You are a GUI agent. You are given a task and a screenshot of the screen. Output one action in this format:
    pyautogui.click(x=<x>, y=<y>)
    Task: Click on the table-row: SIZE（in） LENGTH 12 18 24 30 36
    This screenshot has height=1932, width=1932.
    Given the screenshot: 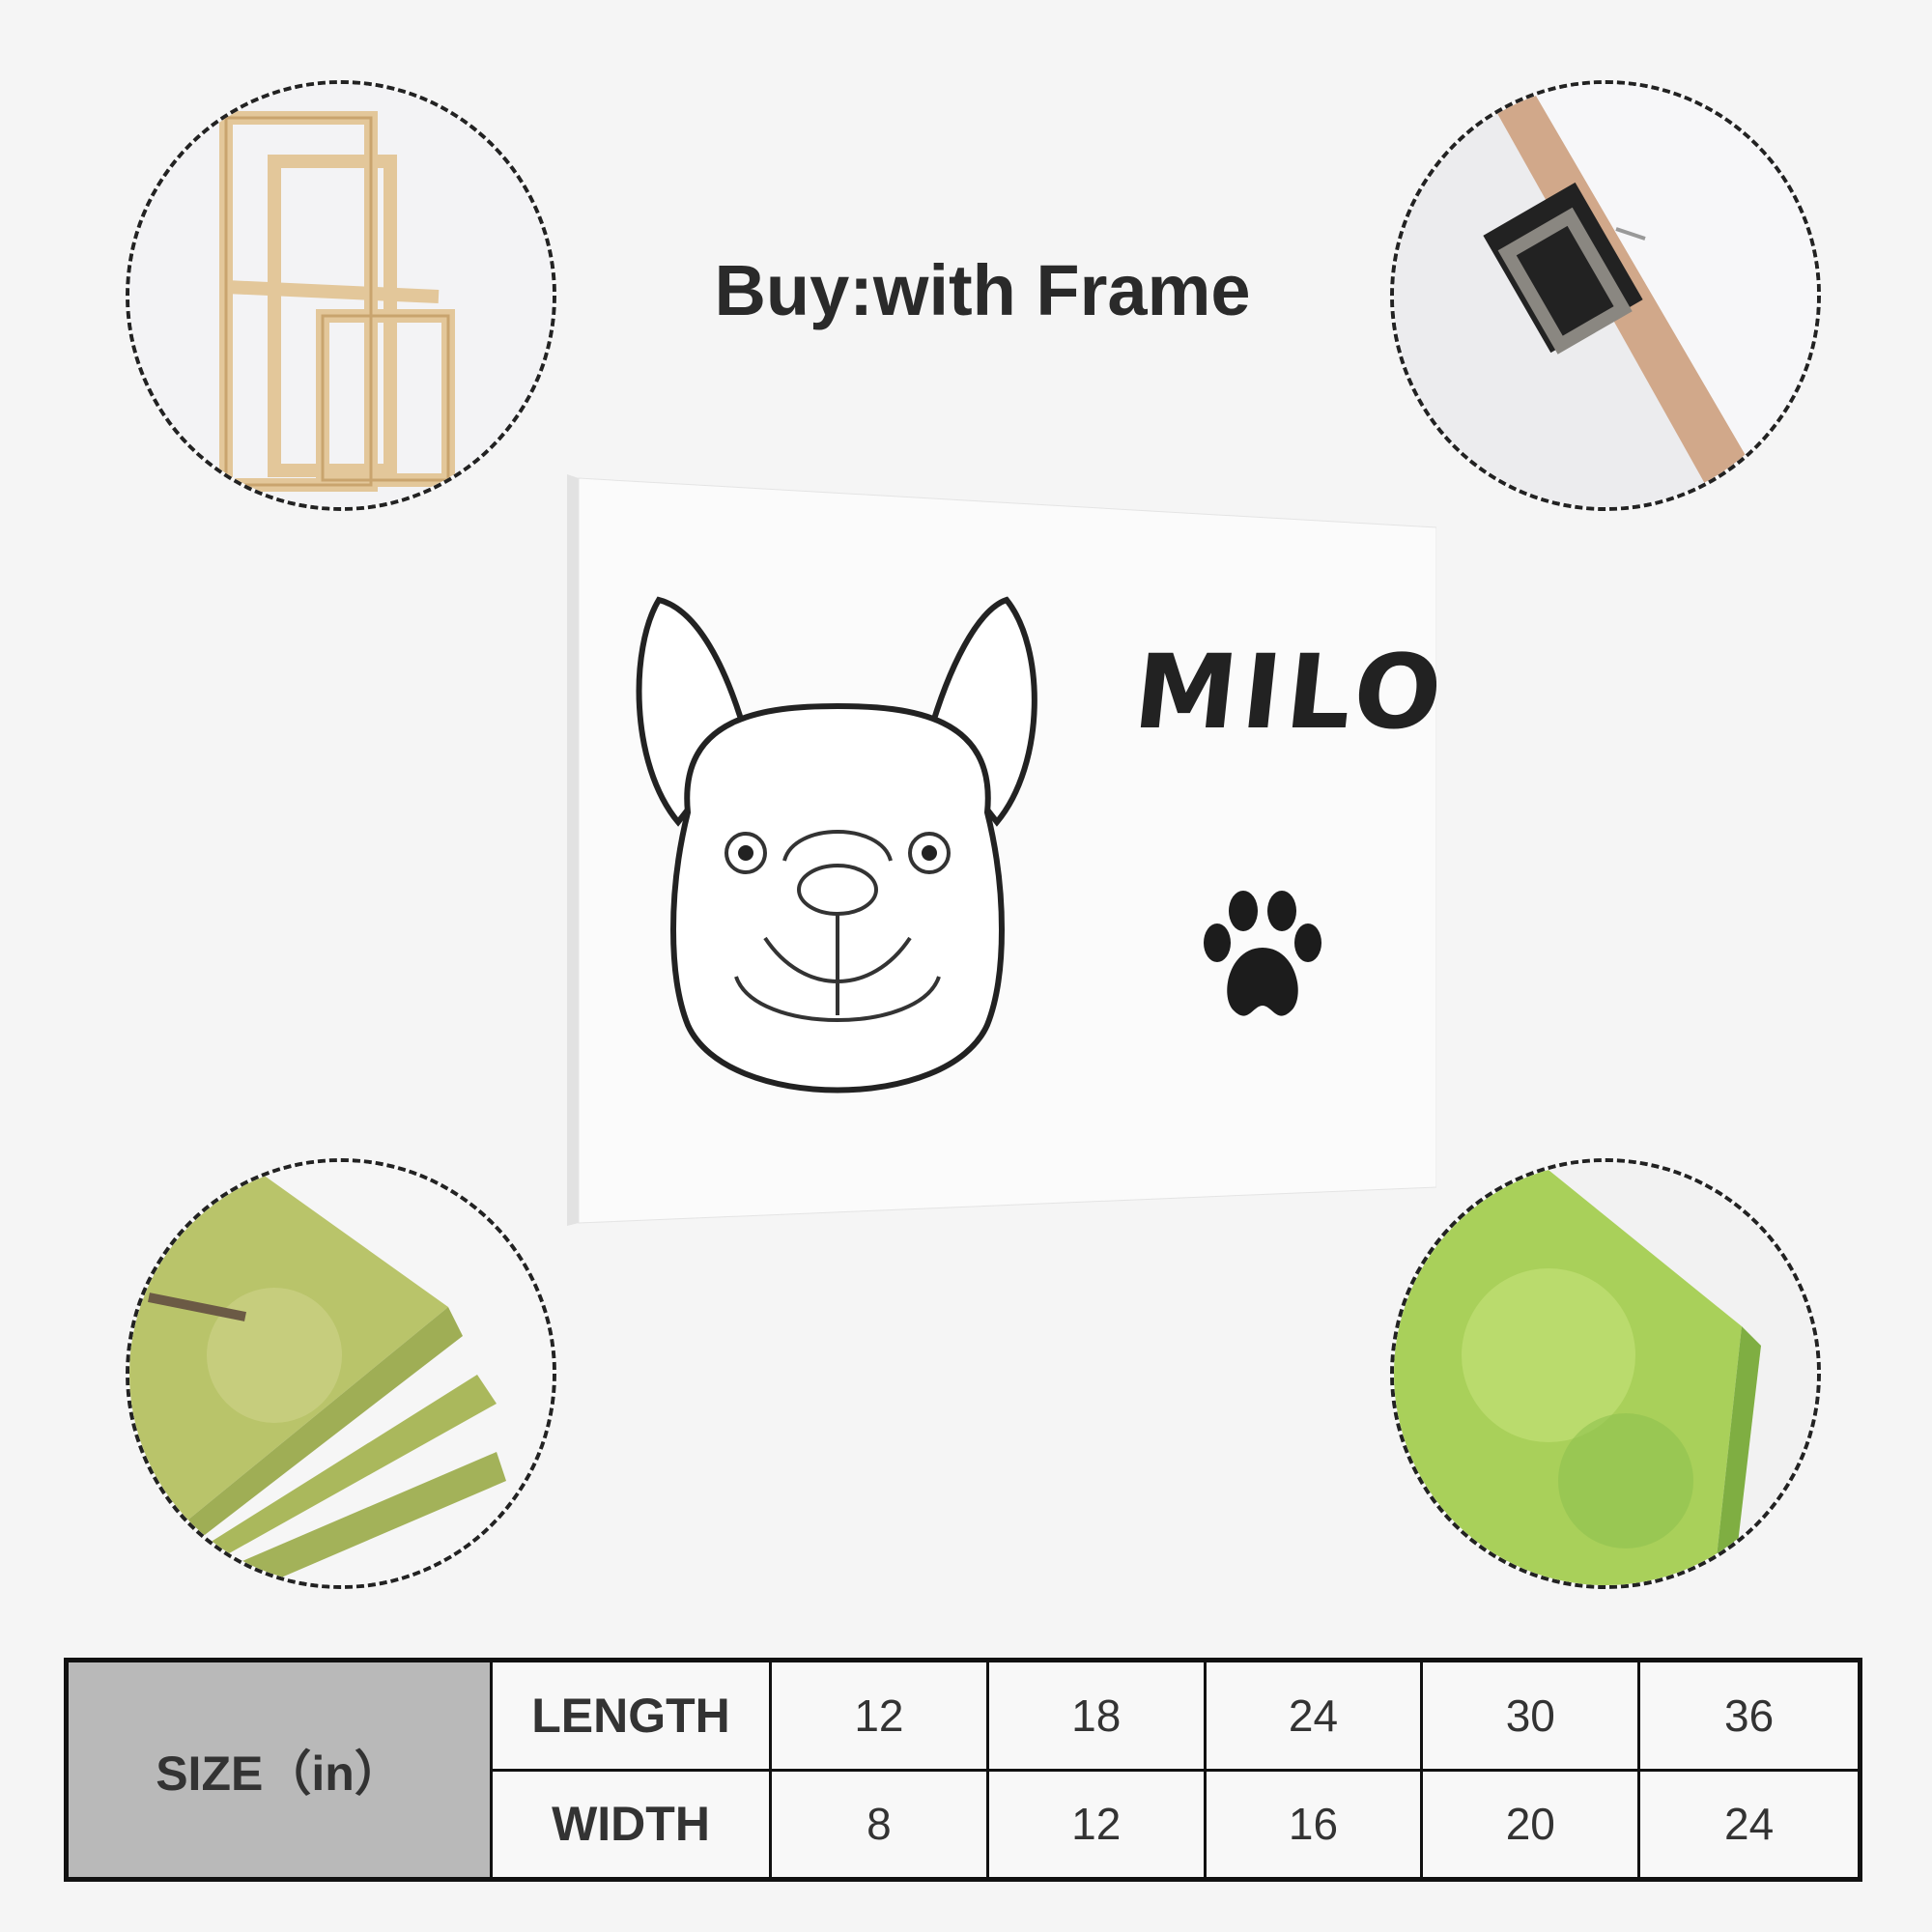 What is the action you would take?
    pyautogui.click(x=963, y=1770)
    